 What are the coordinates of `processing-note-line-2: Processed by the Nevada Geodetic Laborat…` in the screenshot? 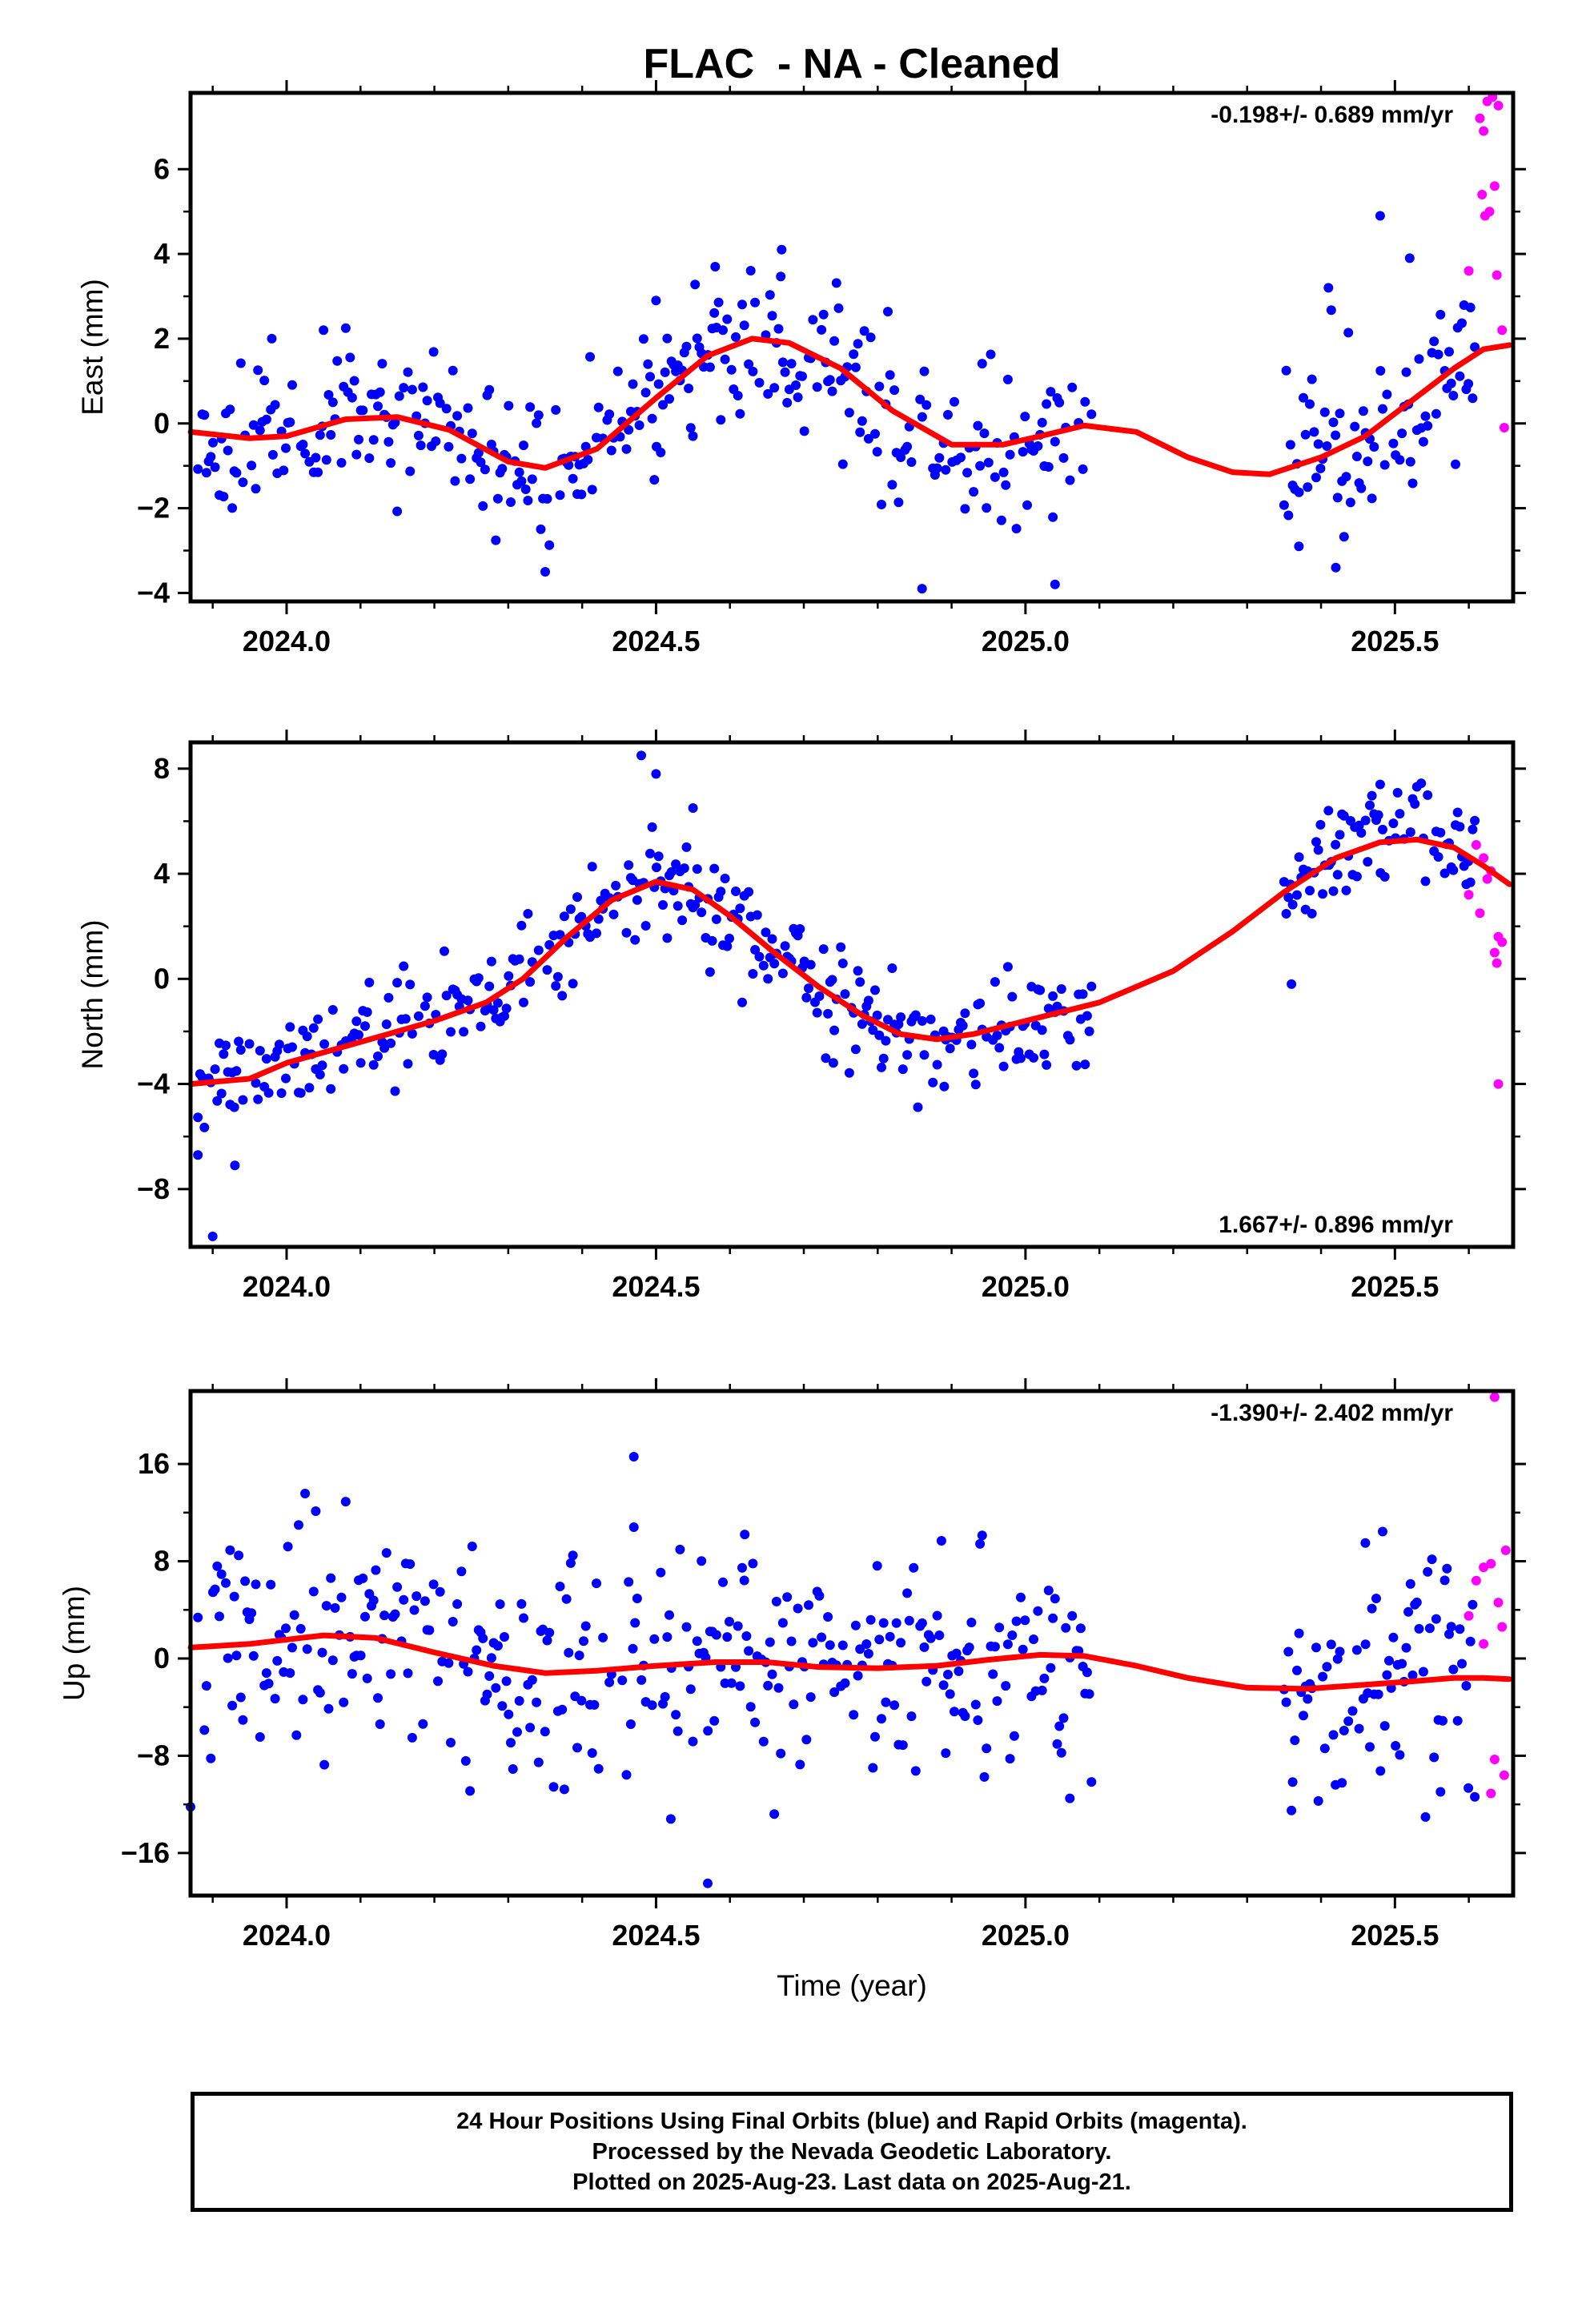 It's located at (852, 2152).